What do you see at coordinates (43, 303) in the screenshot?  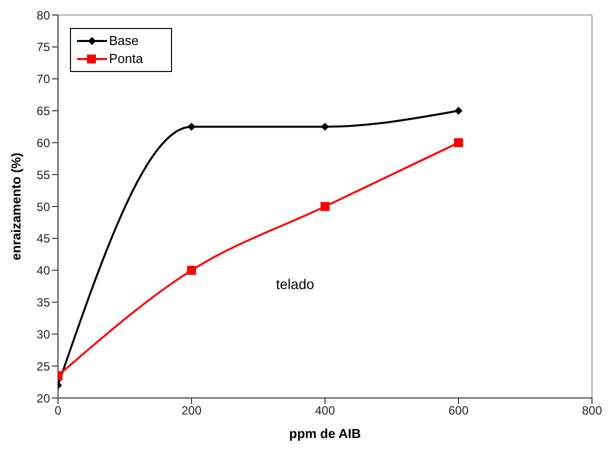 I see `y-tick-label: 35` at bounding box center [43, 303].